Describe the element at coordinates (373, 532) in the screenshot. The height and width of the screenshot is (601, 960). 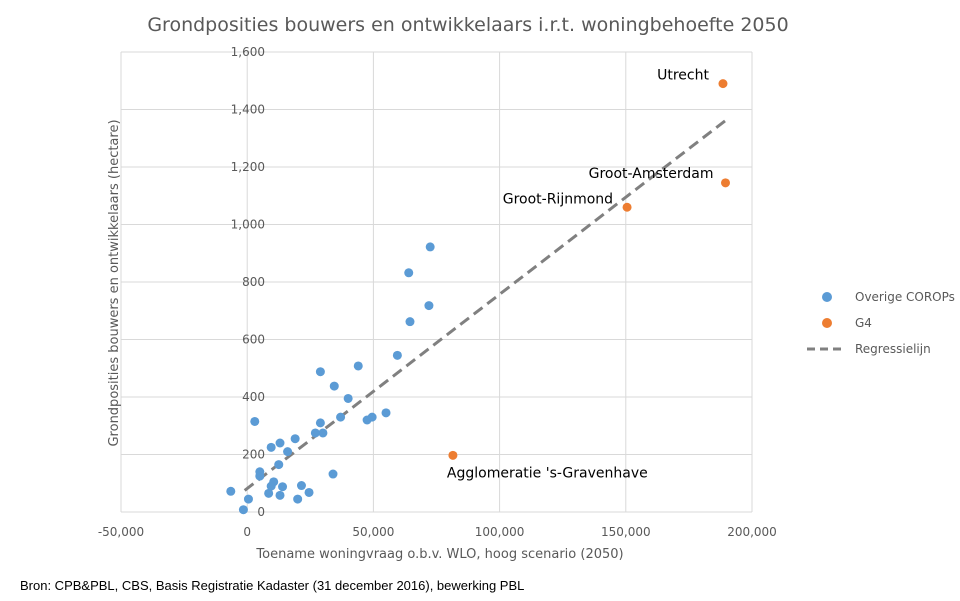
I see `x-tick-label: 50,000` at that location.